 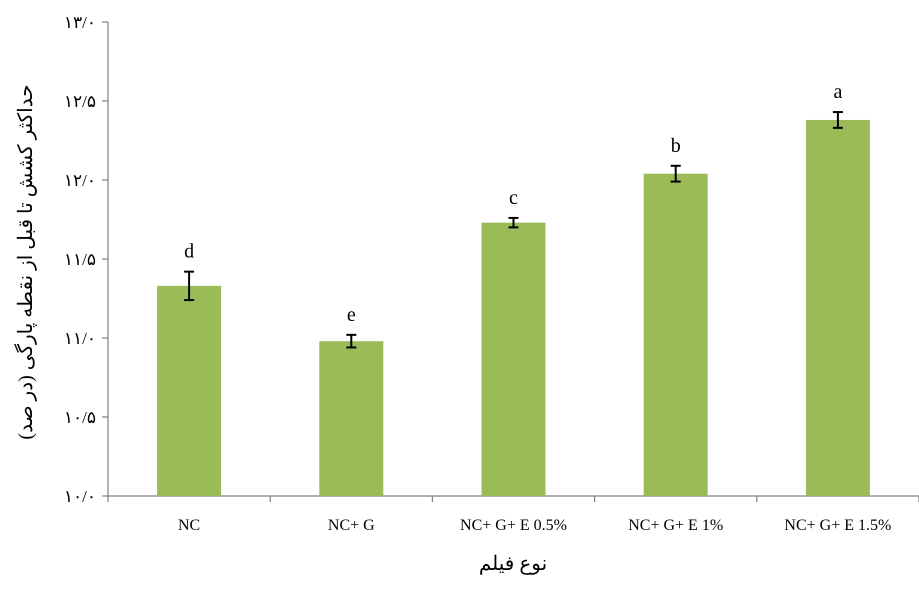 I want to click on x-category-label: NC, so click(x=189, y=525).